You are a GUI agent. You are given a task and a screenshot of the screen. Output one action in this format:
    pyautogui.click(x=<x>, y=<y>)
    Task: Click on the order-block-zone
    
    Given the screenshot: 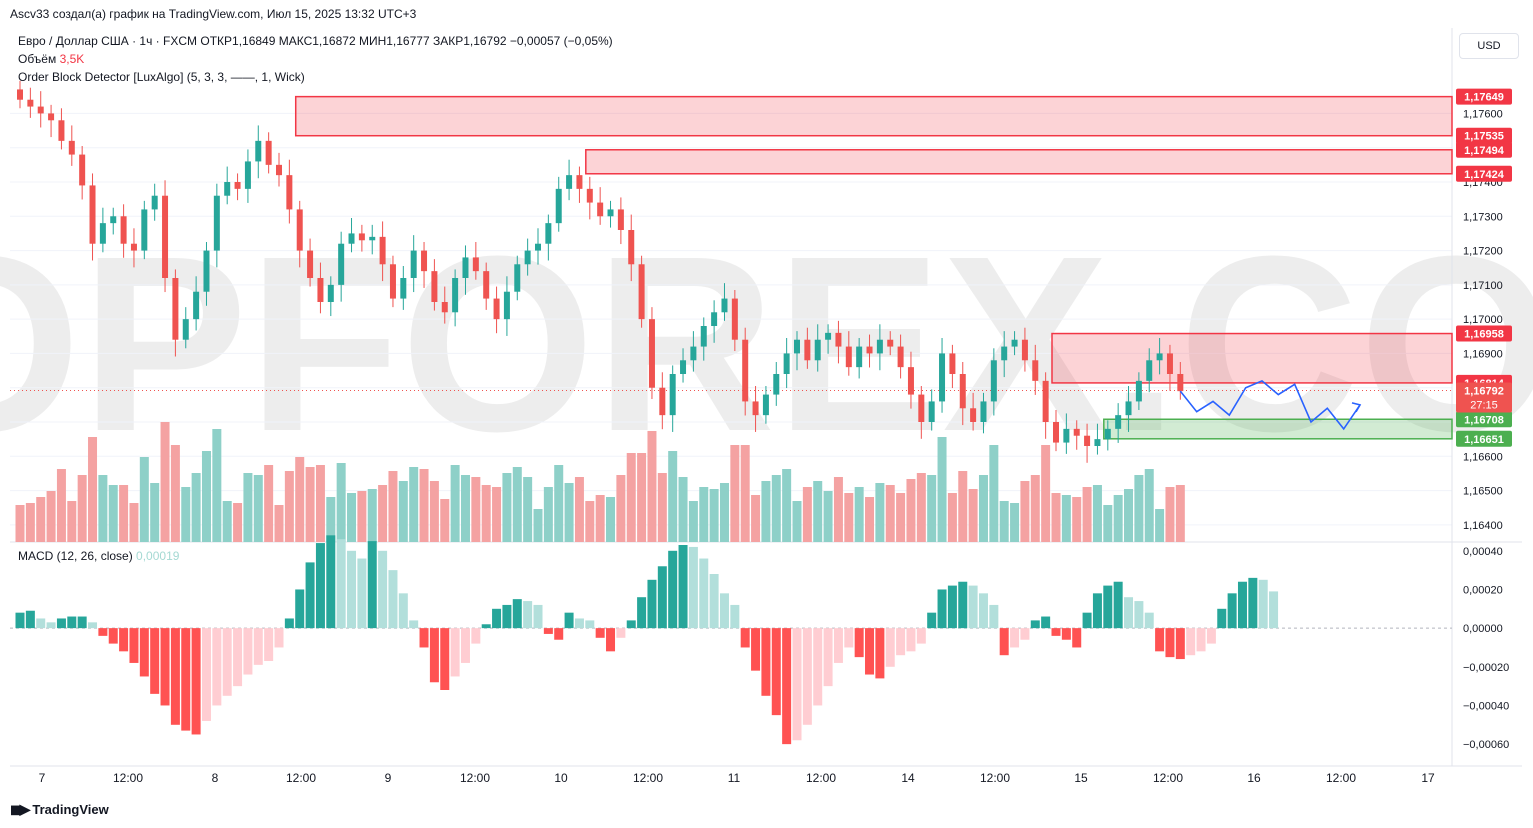 What is the action you would take?
    pyautogui.click(x=1019, y=162)
    